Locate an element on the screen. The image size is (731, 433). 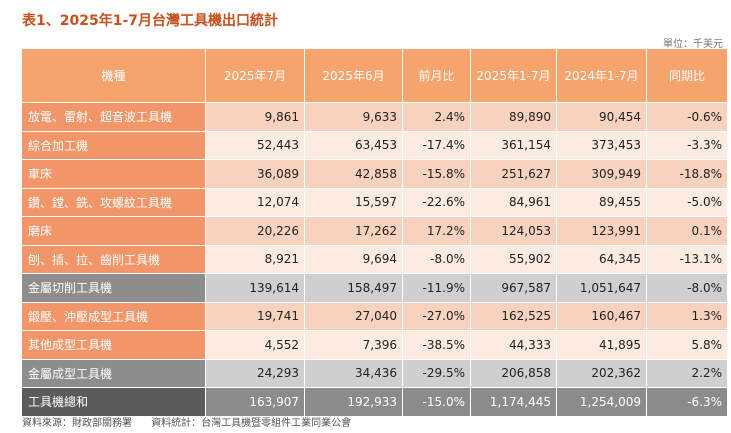
cell-category: 放電、雷射、超音波工具機 is located at coordinates (113, 117).